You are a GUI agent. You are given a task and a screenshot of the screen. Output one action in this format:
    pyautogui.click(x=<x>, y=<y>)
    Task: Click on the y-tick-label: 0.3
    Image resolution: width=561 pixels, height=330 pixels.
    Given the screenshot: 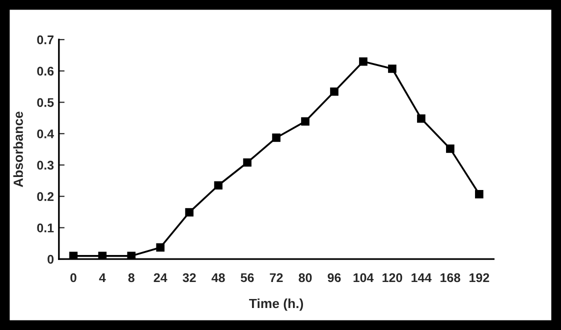 What is the action you would take?
    pyautogui.click(x=45, y=165)
    